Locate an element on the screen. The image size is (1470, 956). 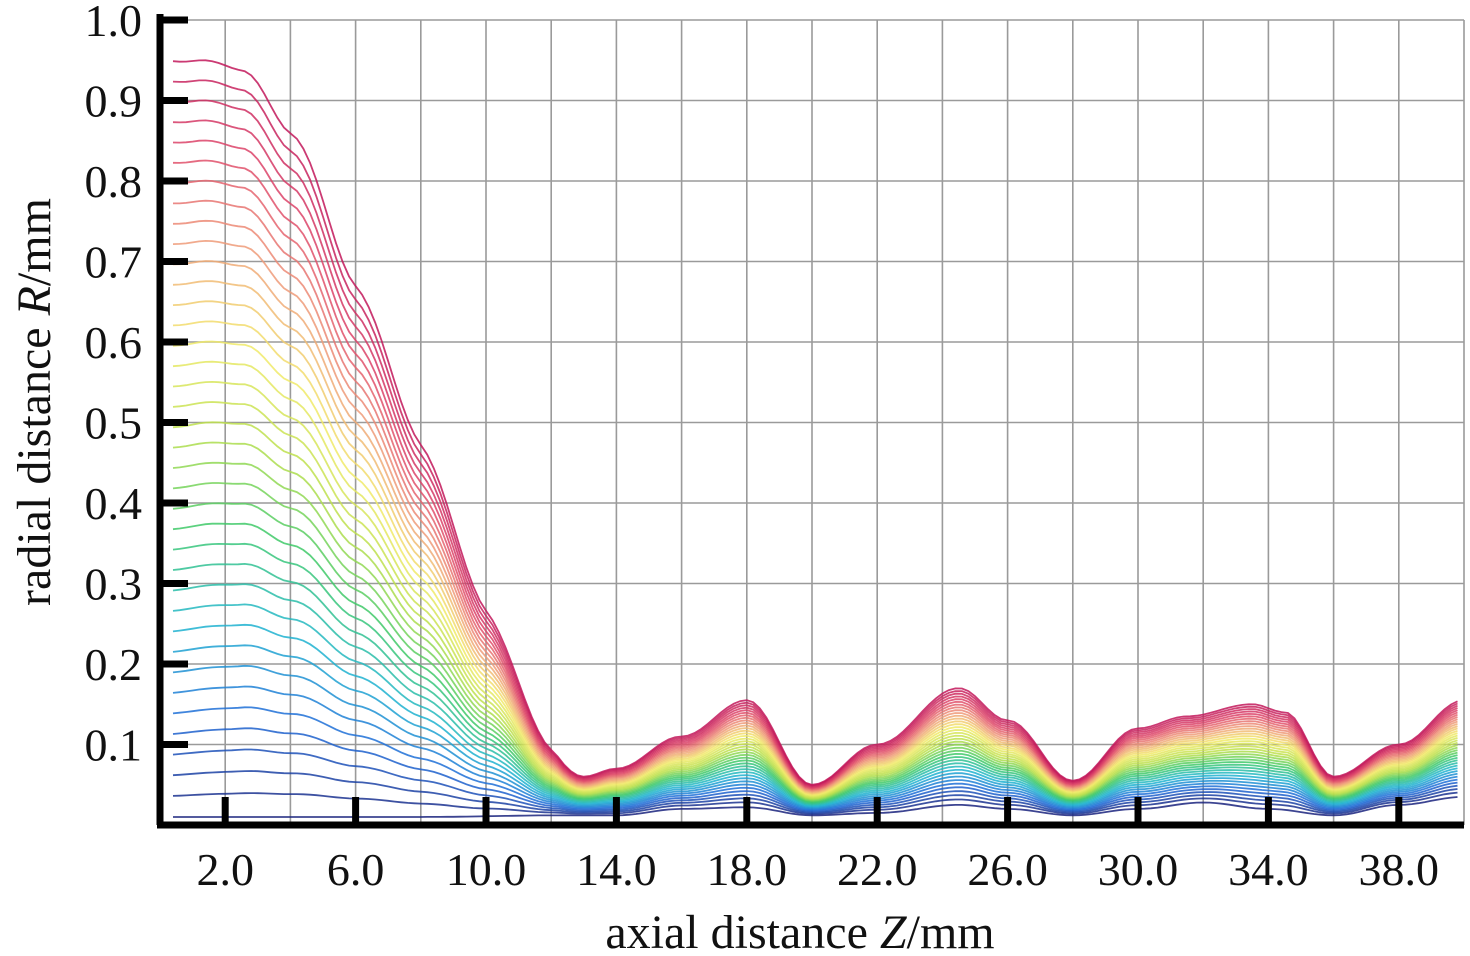
y-tick-label: 0.2 is located at coordinates (114, 664).